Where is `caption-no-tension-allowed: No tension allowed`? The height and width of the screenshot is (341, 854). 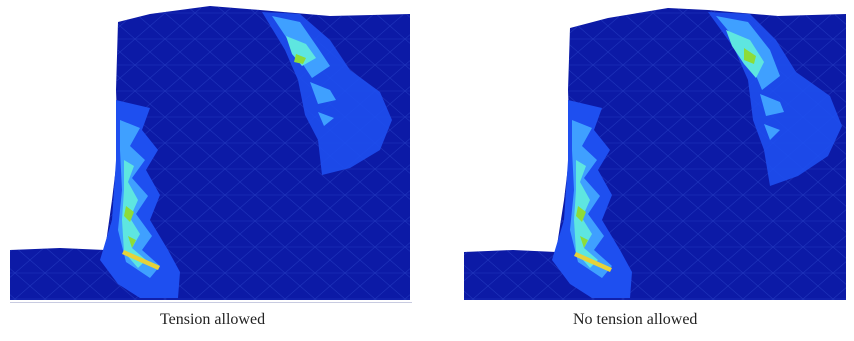
caption-no-tension-allowed: No tension allowed is located at coordinates (635, 319).